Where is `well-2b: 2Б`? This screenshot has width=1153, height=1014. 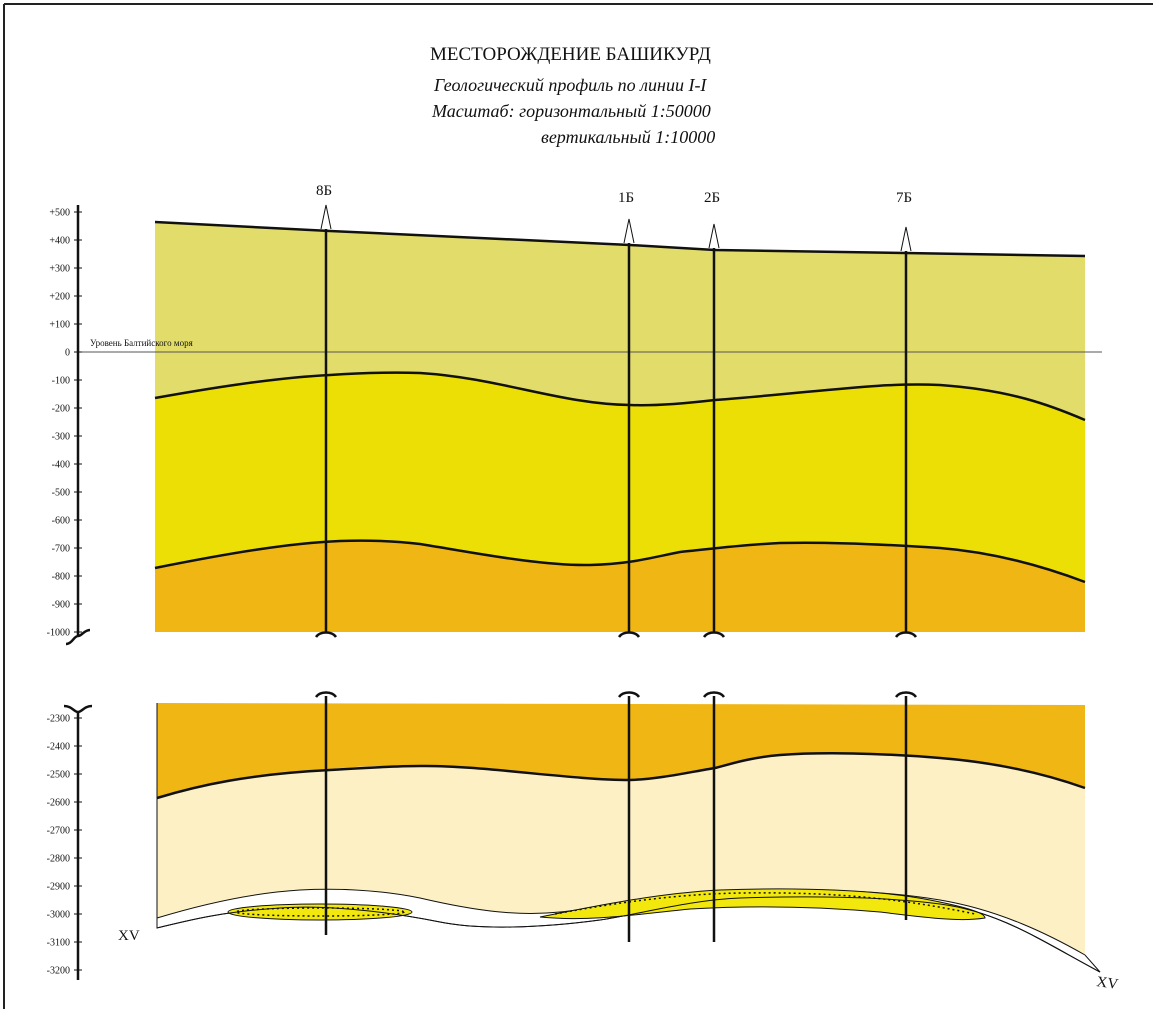 well-2b: 2Б is located at coordinates (714, 566).